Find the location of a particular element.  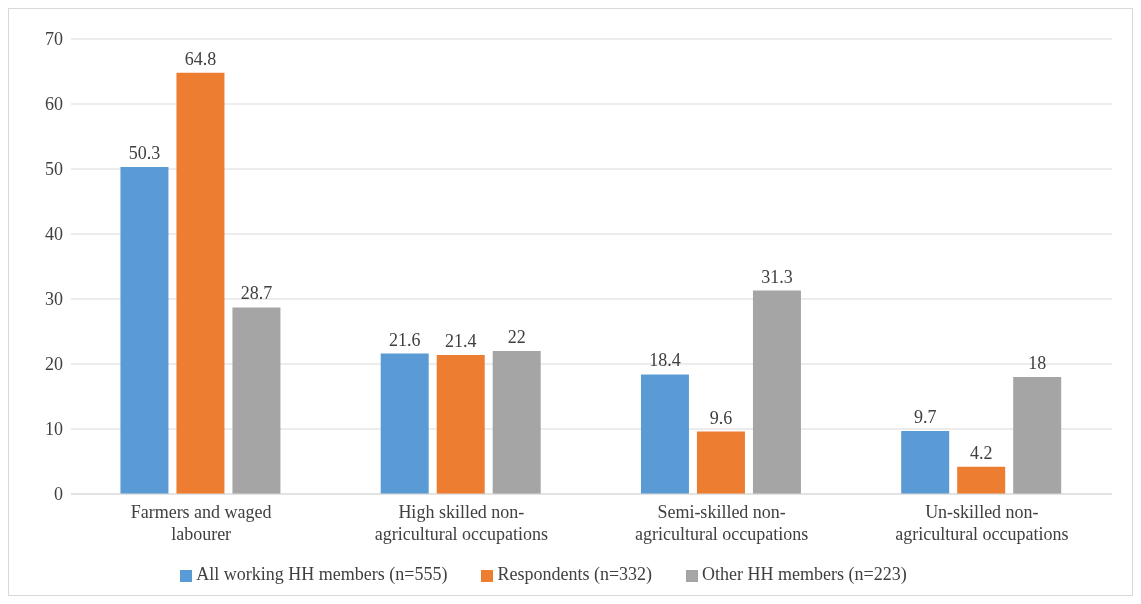

legend-label: Other HH members (n=223) is located at coordinates (804, 574).